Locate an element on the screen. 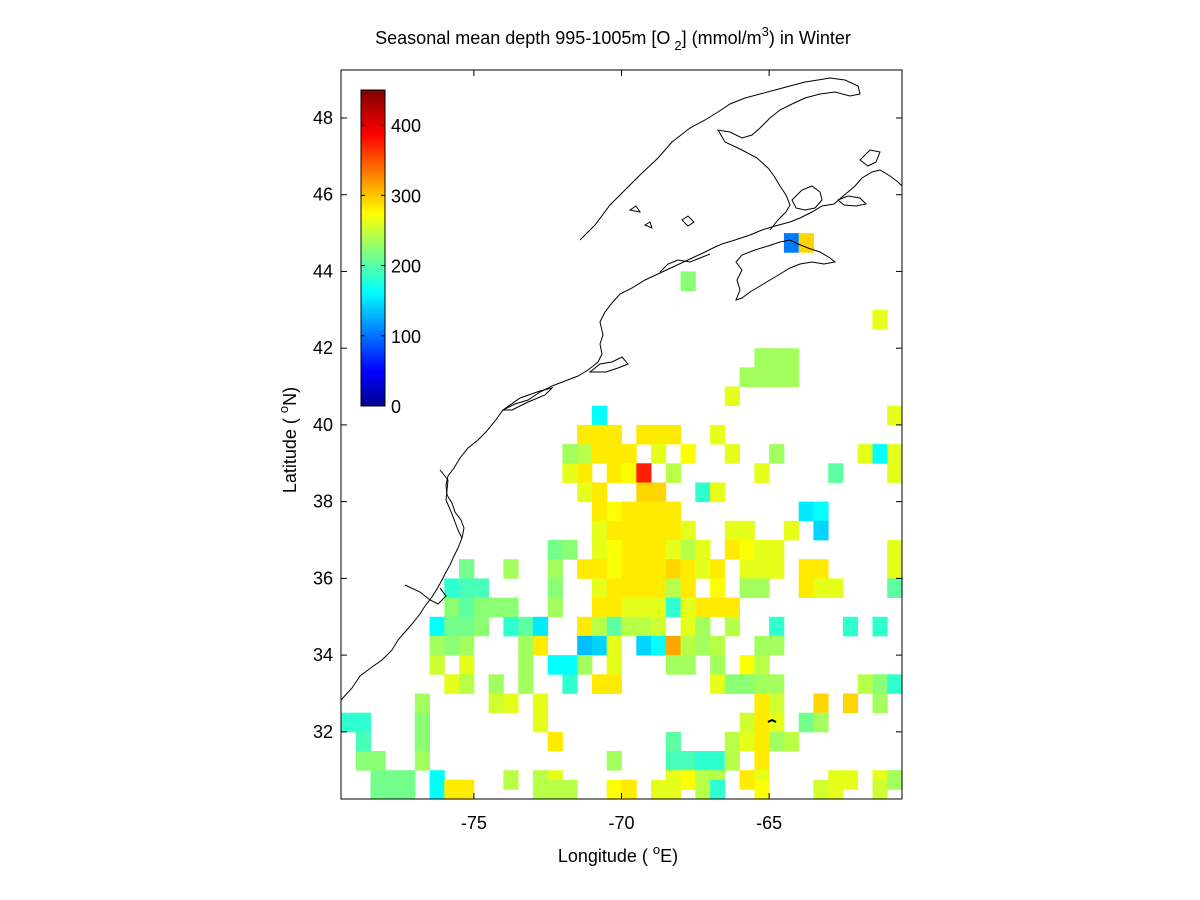 Image resolution: width=1200 pixels, height=900 pixels. colorbar-tick-label: 300 is located at coordinates (406, 196).